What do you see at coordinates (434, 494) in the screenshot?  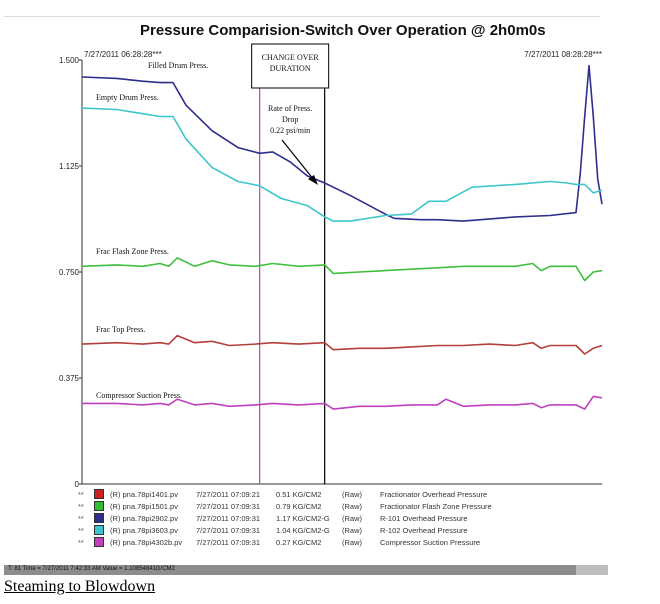 I see `legend-description: Fractionator Overhead Pressure` at bounding box center [434, 494].